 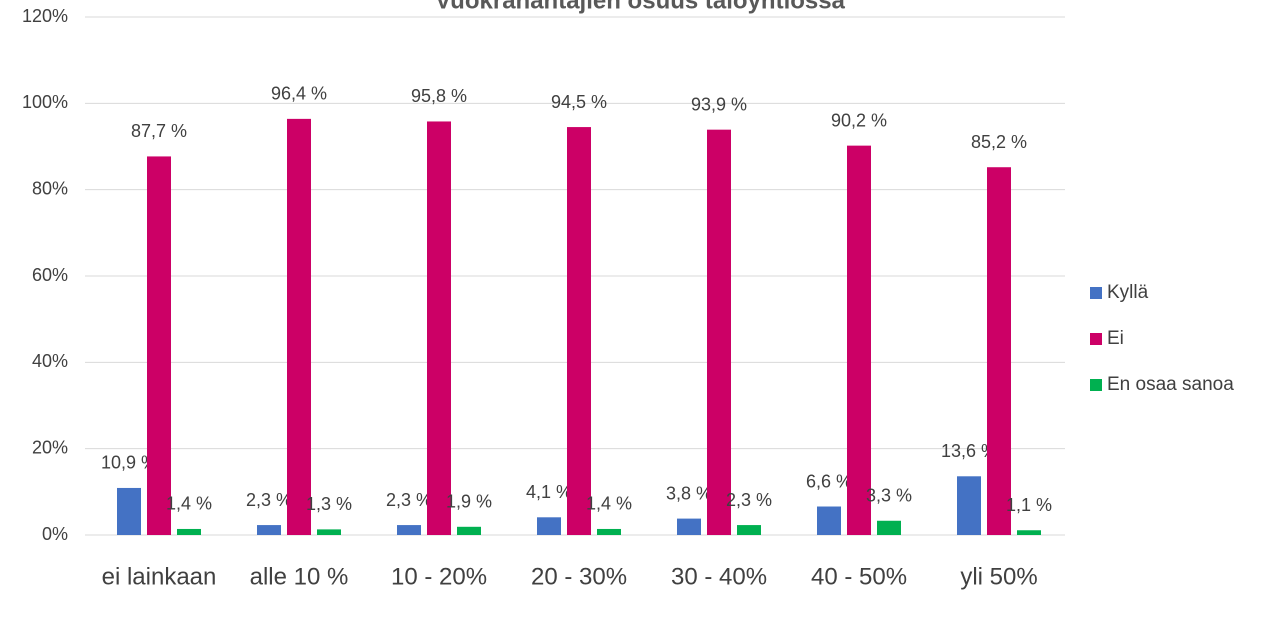 What do you see at coordinates (998, 576) in the screenshot?
I see `x-tick-label: yli 50%` at bounding box center [998, 576].